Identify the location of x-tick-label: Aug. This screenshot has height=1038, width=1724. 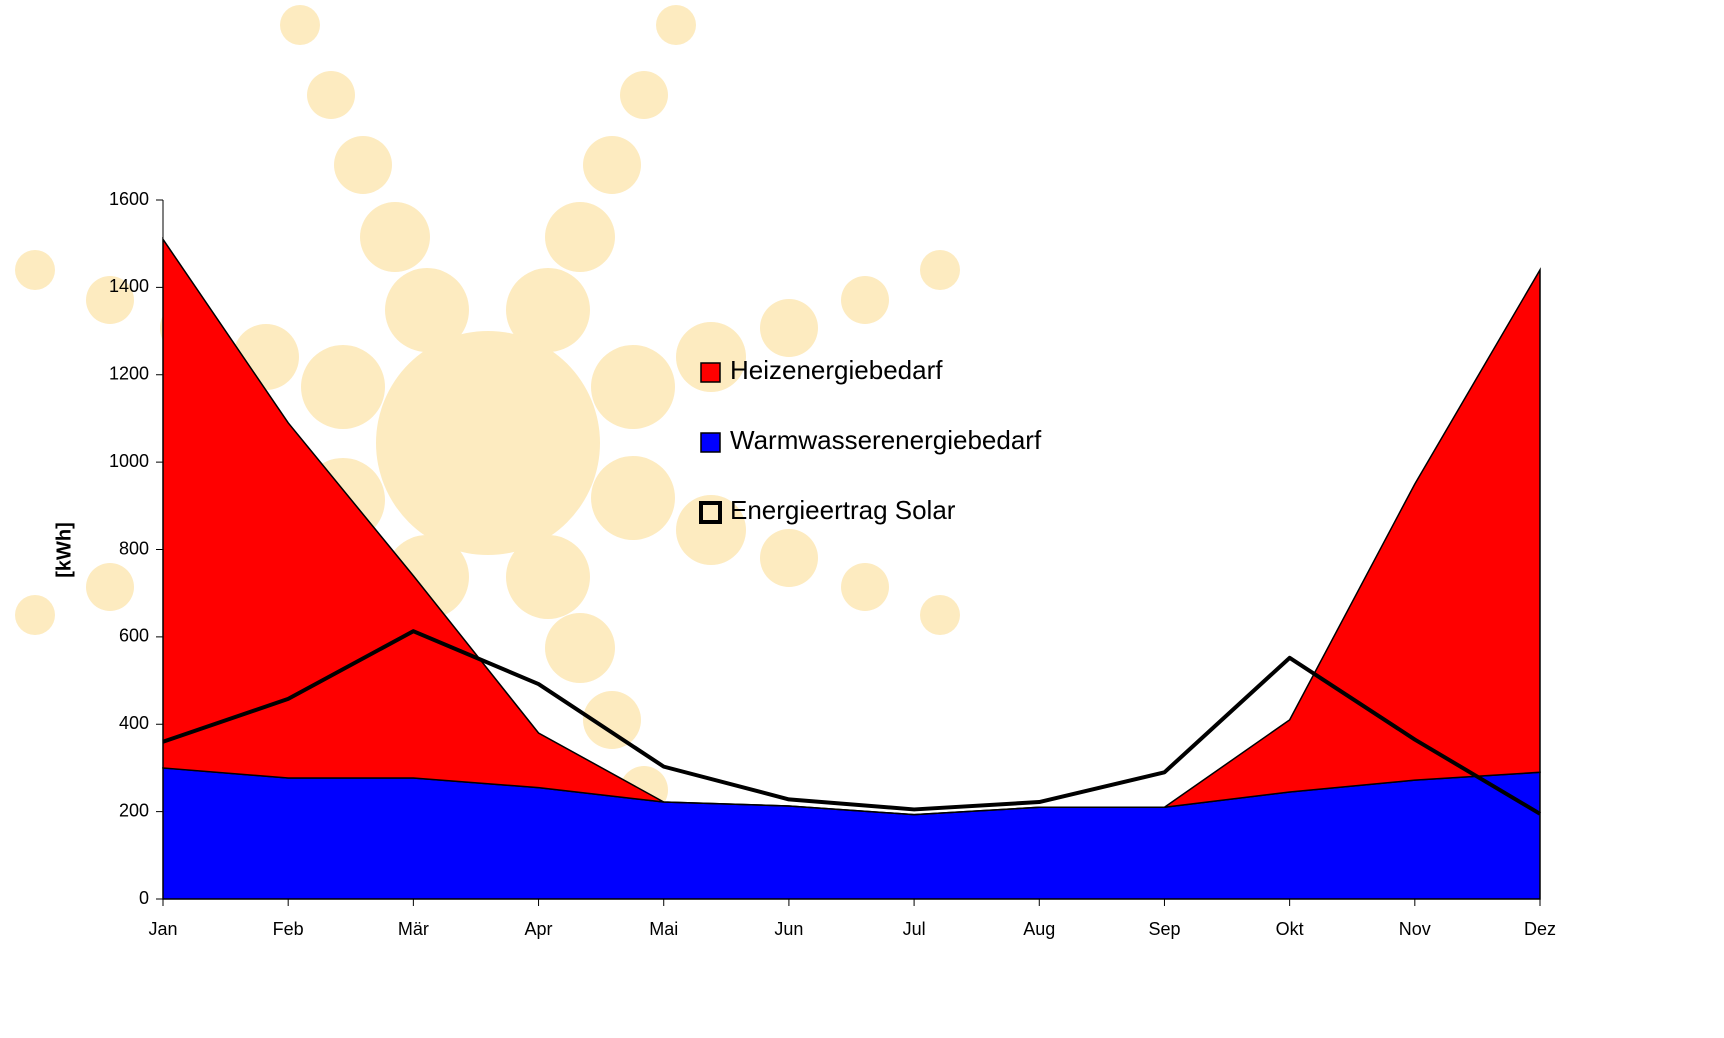
(1039, 929).